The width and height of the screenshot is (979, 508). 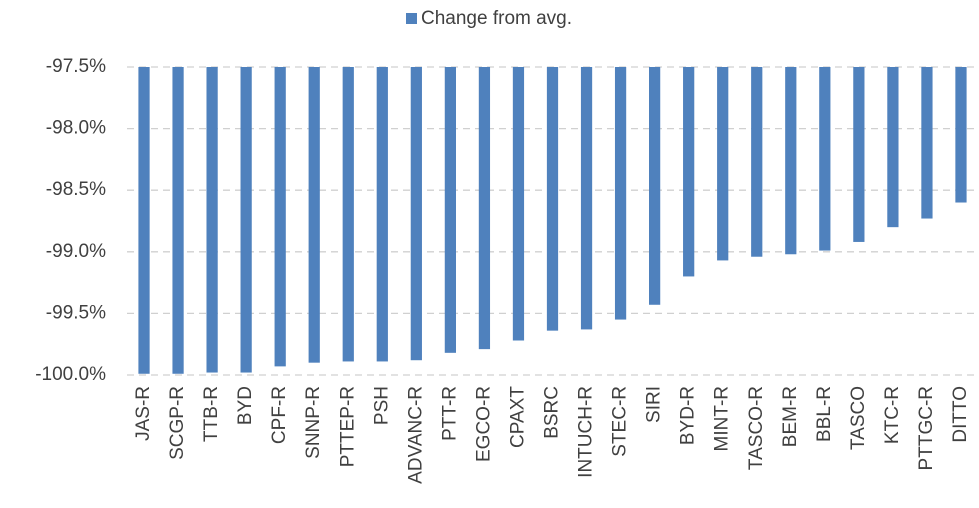 I want to click on x-tick-label: STEC-R, so click(x=620, y=421).